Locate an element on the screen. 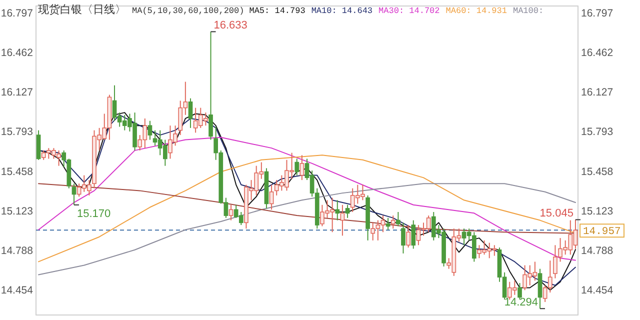 The image size is (640, 320). y2-tick-label: 16.797 is located at coordinates (597, 13).